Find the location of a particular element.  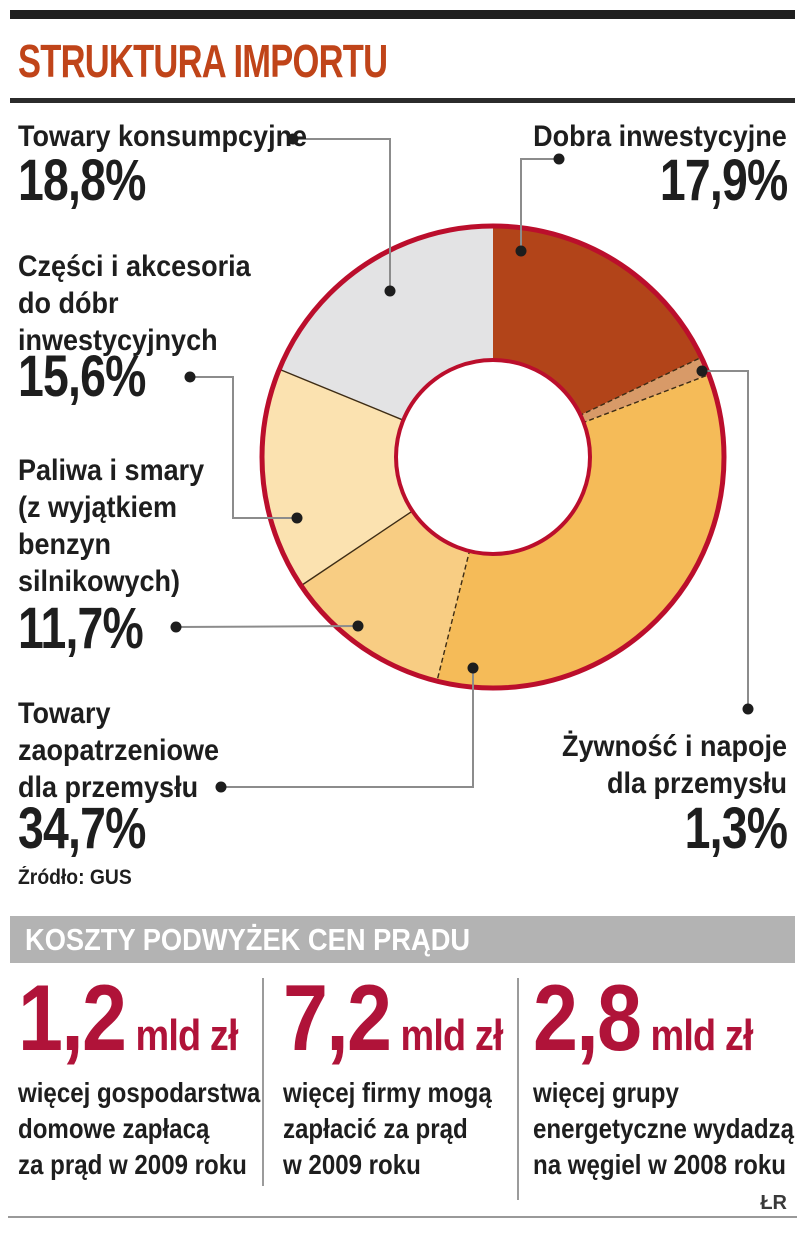

label-towary-konsumpcyjne: Towary konsumpcyjne is located at coordinates (163, 136).